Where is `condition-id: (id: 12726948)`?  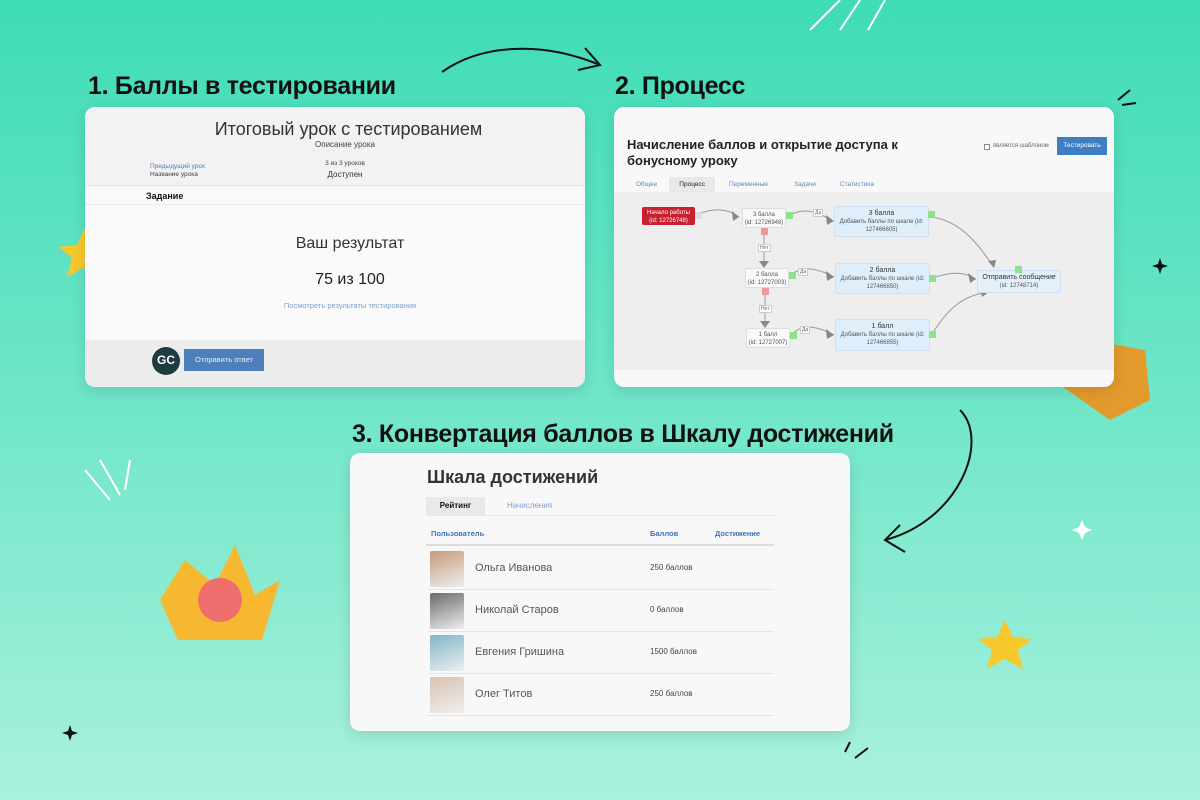
condition-id: (id: 12726948) is located at coordinates (764, 223).